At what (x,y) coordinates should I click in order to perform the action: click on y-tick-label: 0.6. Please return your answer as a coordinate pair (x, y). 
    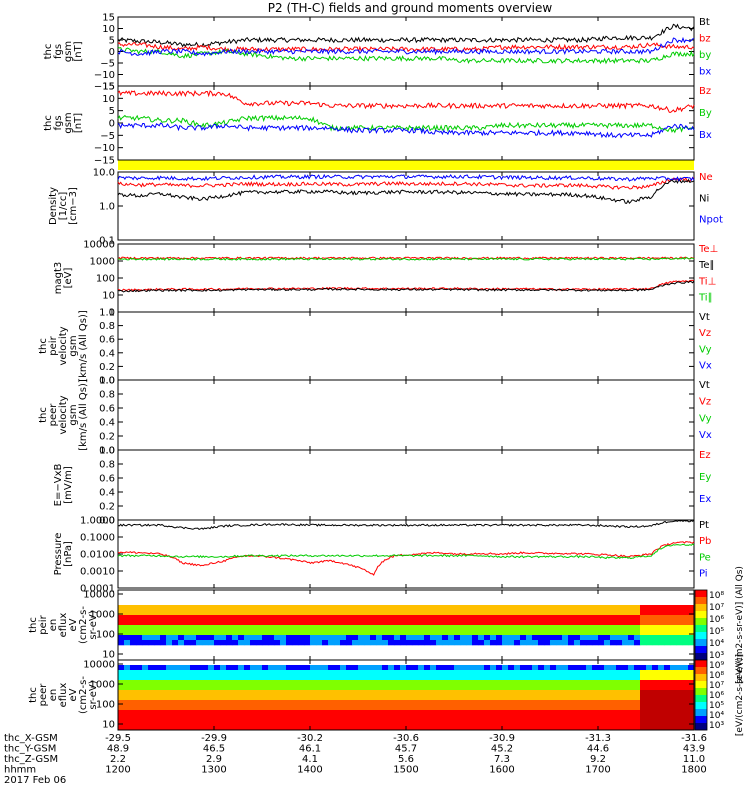
    Looking at the image, I should click on (107, 340).